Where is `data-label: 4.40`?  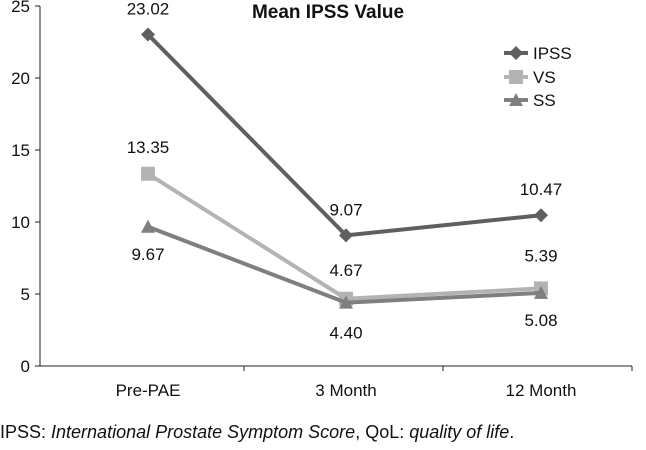 data-label: 4.40 is located at coordinates (345, 333).